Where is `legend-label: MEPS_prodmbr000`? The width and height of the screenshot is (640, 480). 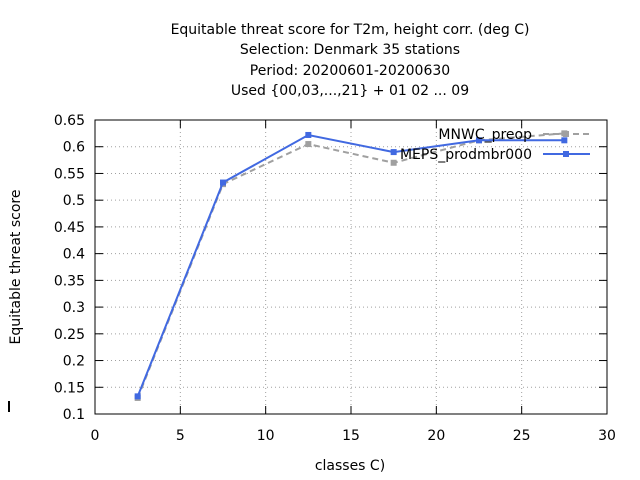
legend-label: MEPS_prodmbr000 is located at coordinates (466, 155).